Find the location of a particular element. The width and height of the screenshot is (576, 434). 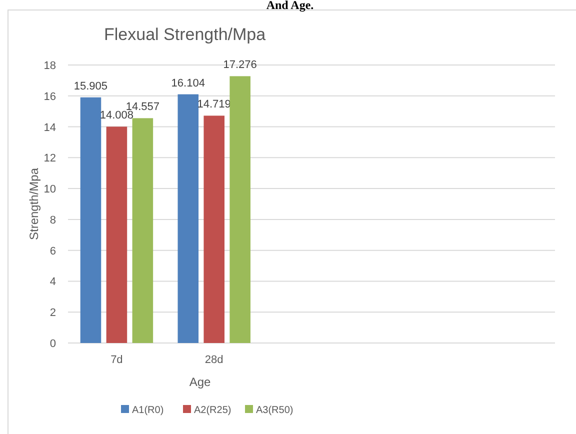

x-axis-title: Age is located at coordinates (200, 382).